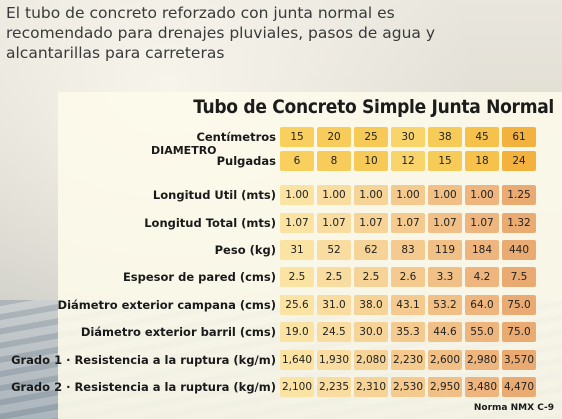  Describe the element at coordinates (371, 387) in the screenshot. I see `table-cell: 2,310` at that location.